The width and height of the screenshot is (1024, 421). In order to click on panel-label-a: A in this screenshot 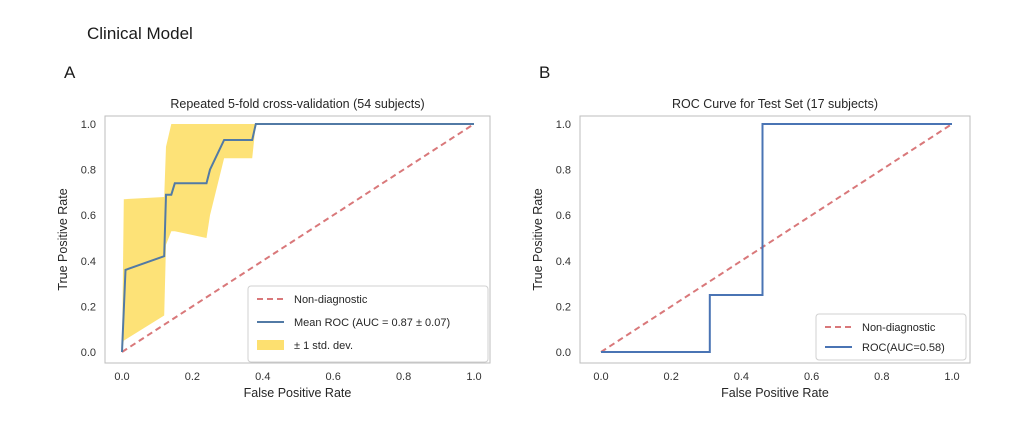, I will do `click(70, 72)`.